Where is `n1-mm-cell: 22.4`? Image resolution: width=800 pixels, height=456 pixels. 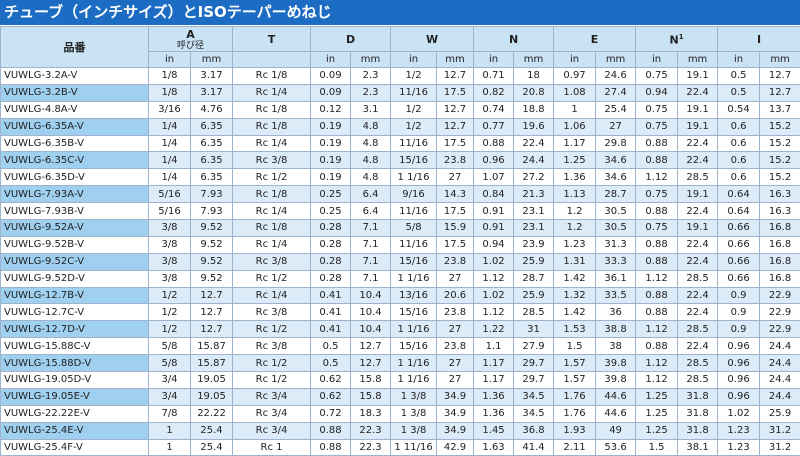 n1-mm-cell: 22.4 is located at coordinates (698, 160).